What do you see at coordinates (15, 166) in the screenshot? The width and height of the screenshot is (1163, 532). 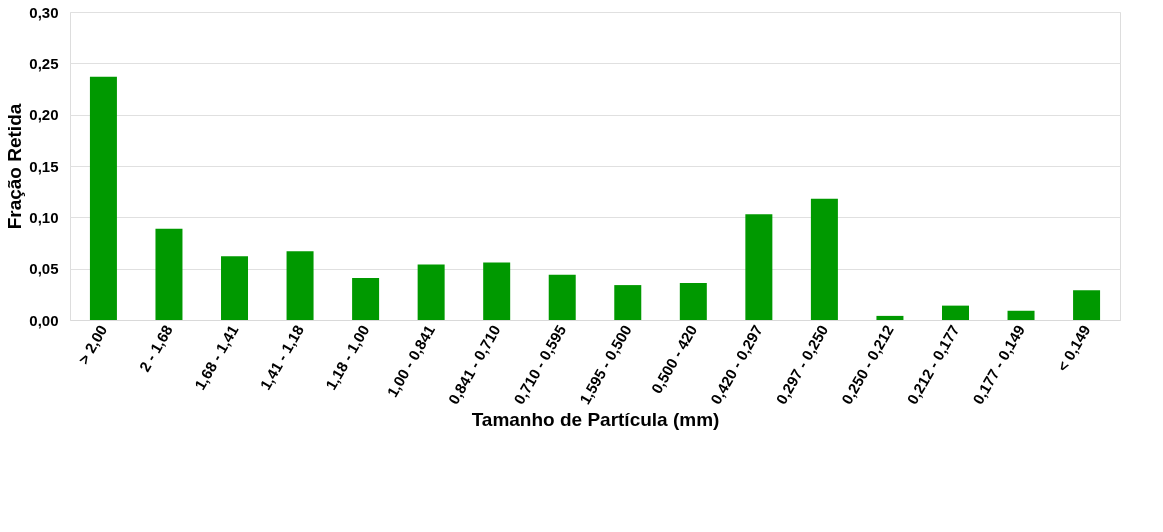 I see `y-axis-title: Fração Retida` at bounding box center [15, 166].